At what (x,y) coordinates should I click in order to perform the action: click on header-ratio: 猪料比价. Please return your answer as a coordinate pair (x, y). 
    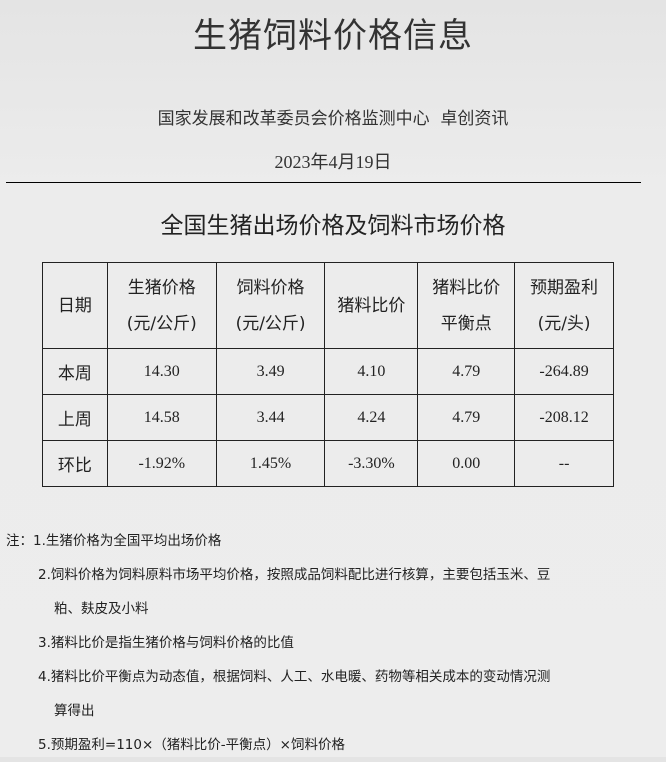
    Looking at the image, I should click on (371, 305).